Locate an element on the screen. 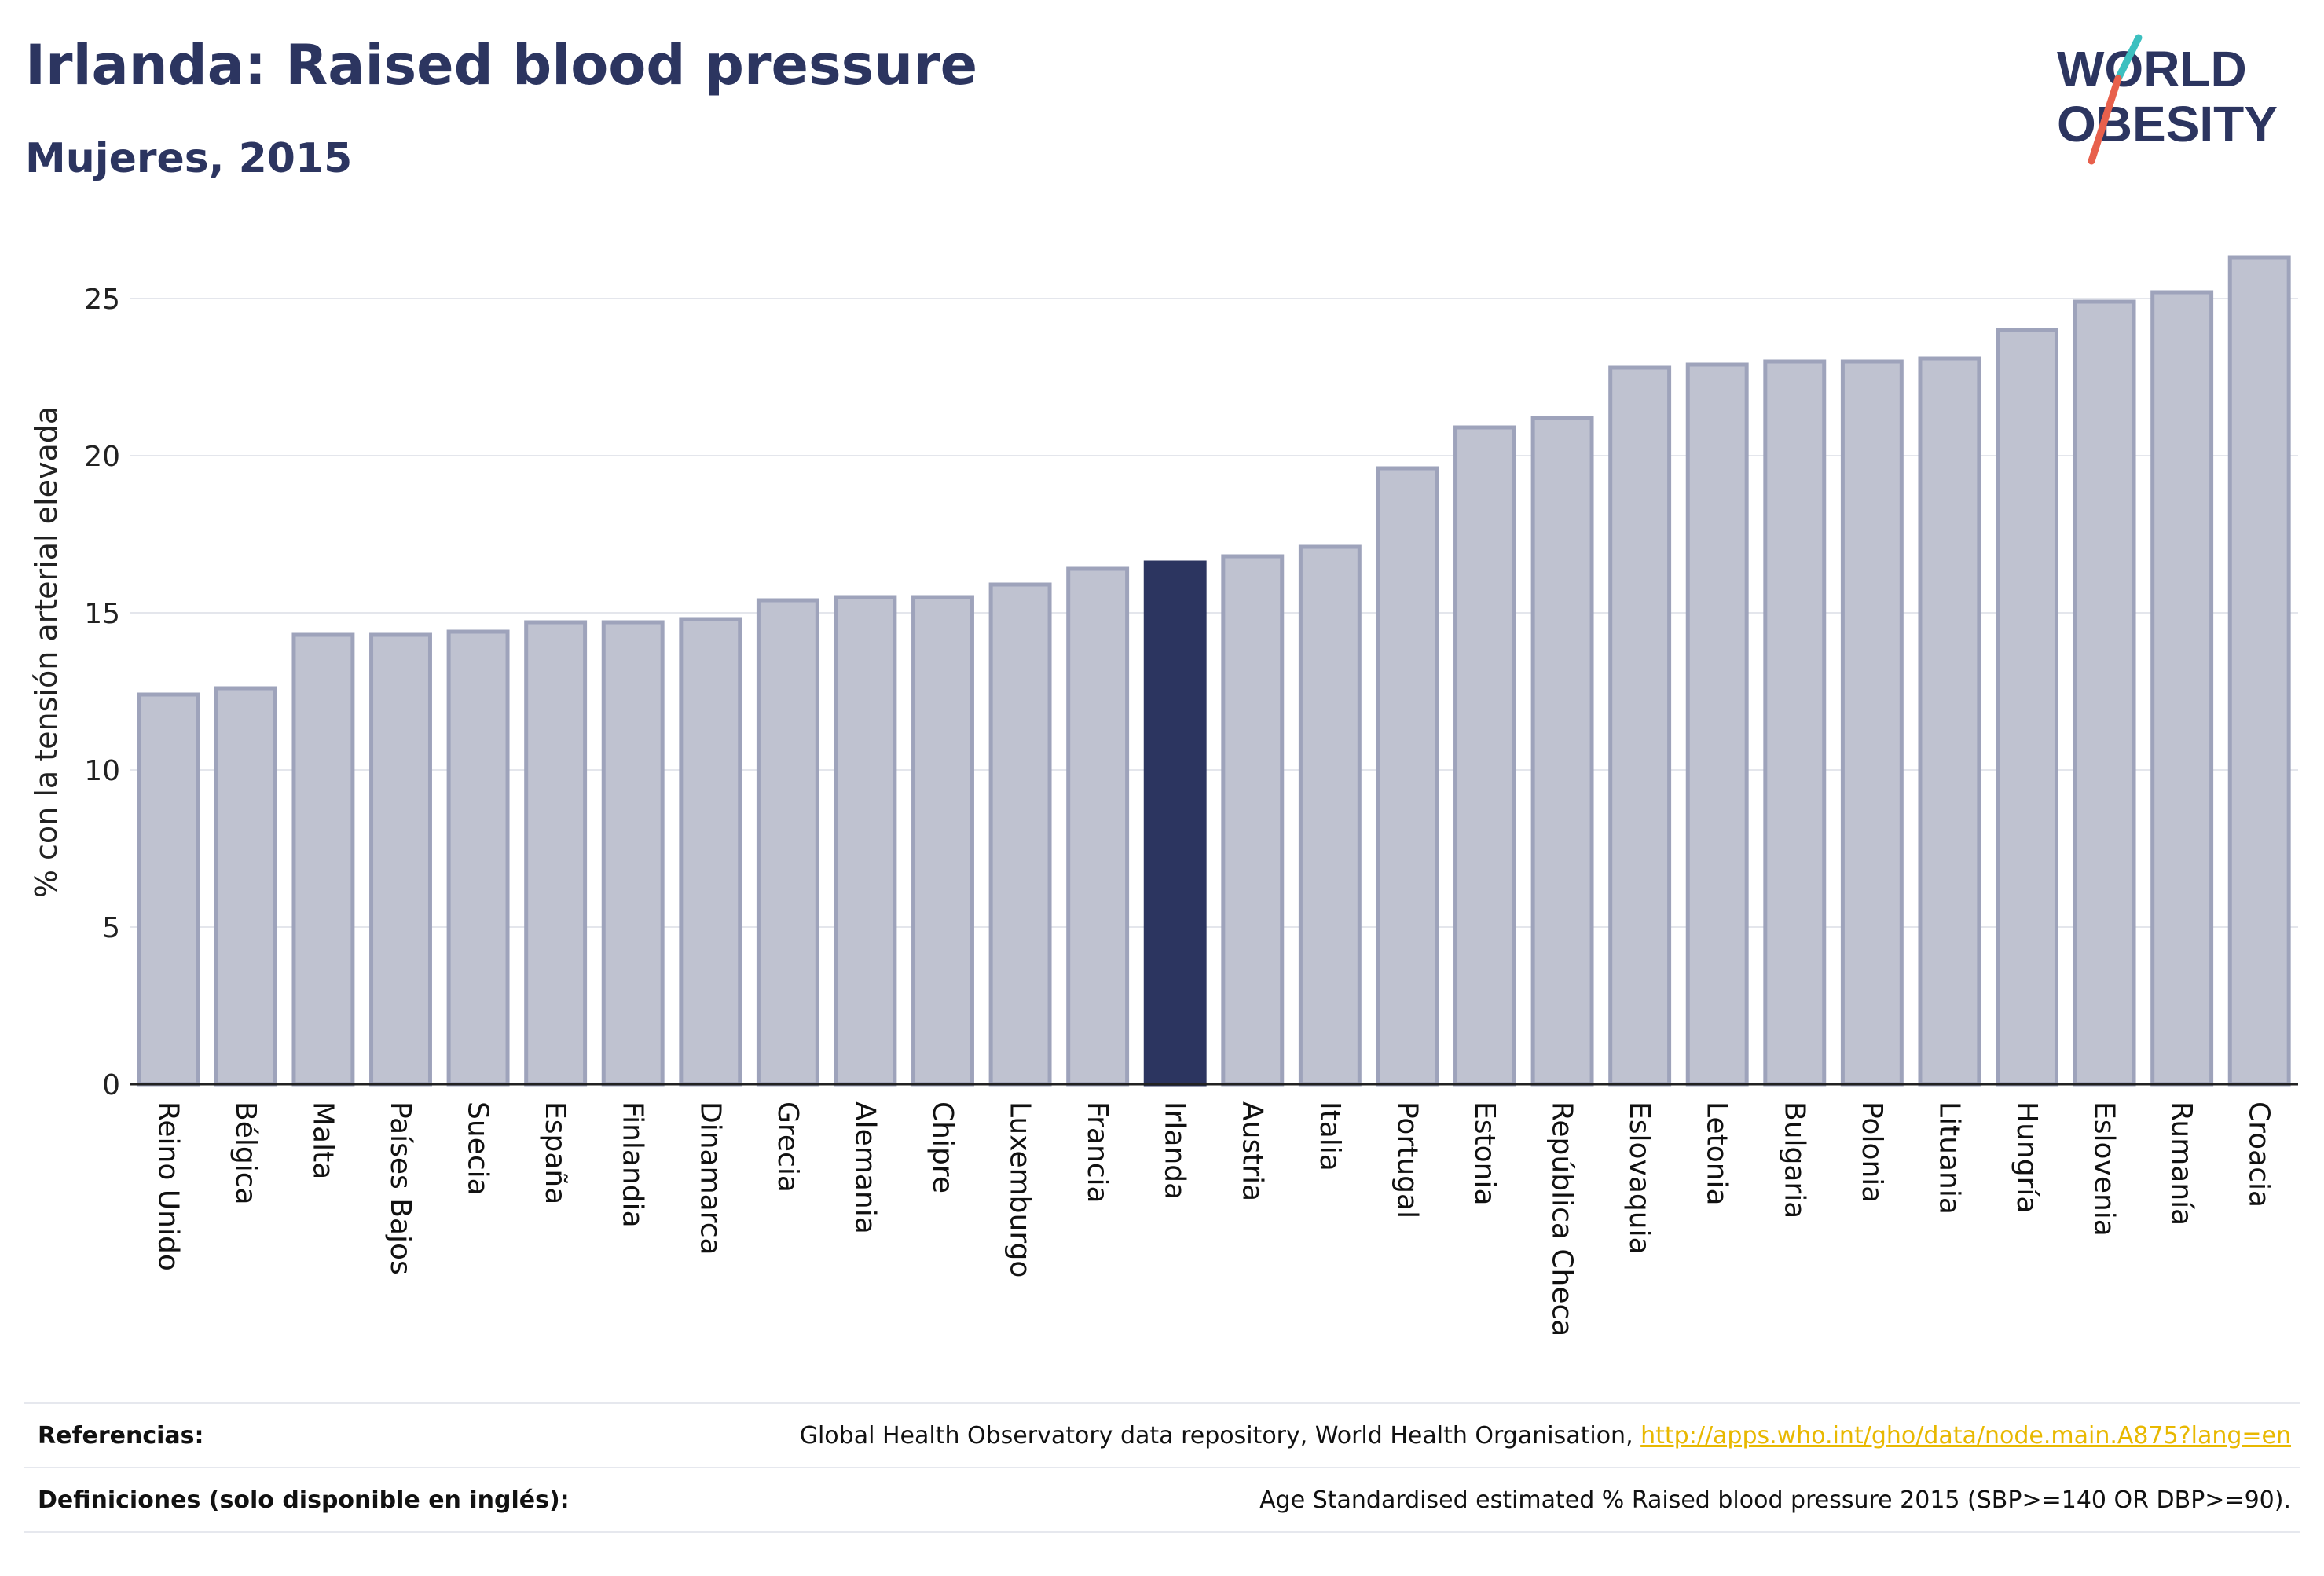  bar-suecia is located at coordinates (478, 858).